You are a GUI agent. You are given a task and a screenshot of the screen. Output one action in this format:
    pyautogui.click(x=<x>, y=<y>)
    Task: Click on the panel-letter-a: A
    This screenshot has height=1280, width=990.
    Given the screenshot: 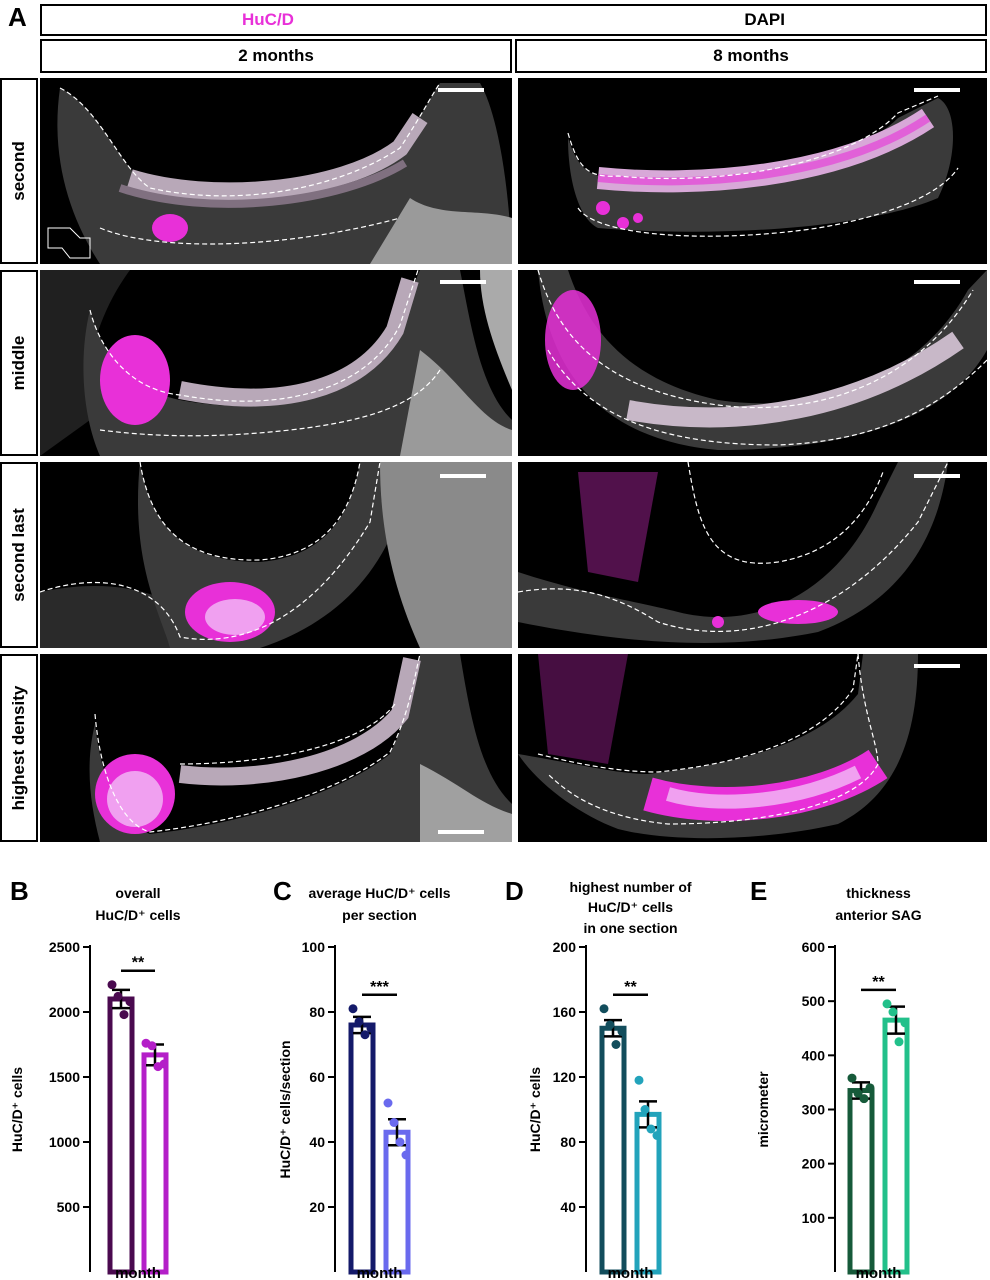 What is the action you would take?
    pyautogui.click(x=17, y=17)
    